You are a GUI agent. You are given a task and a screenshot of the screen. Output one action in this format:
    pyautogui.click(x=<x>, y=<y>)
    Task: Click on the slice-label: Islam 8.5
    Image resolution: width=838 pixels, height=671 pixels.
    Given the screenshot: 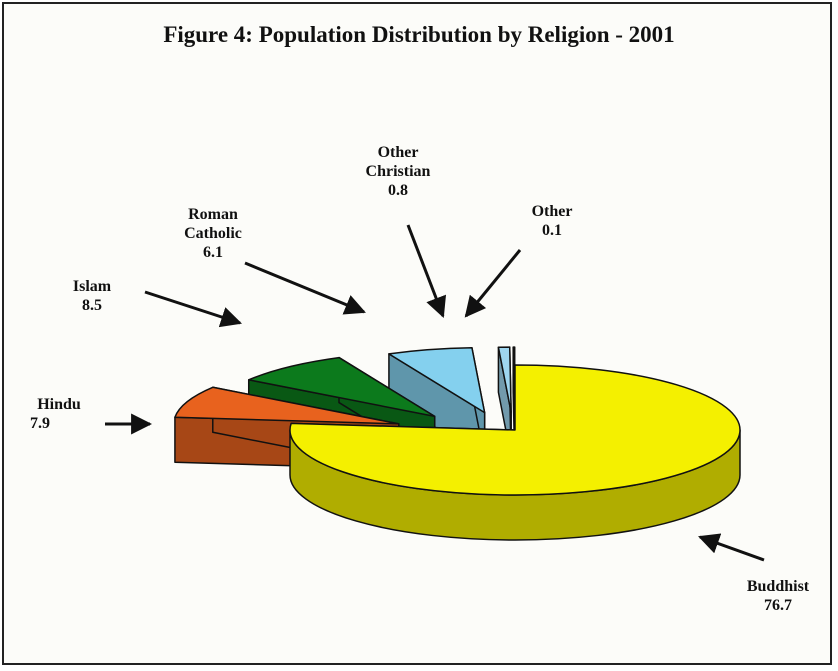 What is the action you would take?
    pyautogui.click(x=92, y=296)
    